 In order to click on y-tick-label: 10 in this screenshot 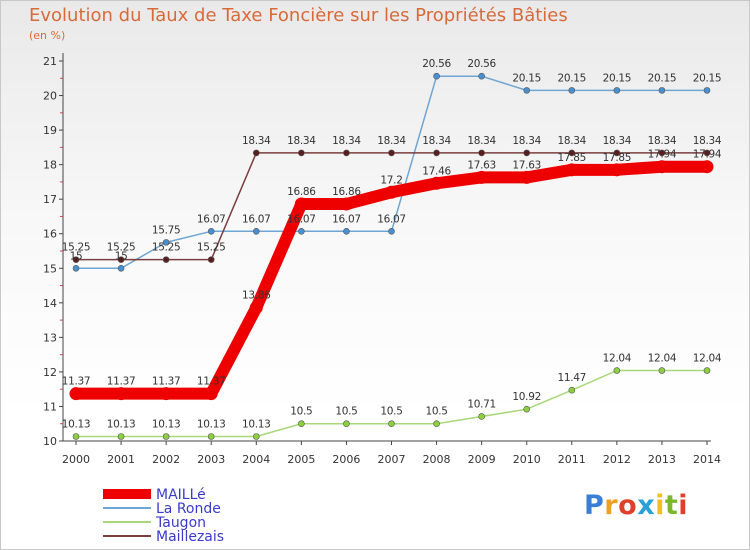, I will do `click(50, 441)`.